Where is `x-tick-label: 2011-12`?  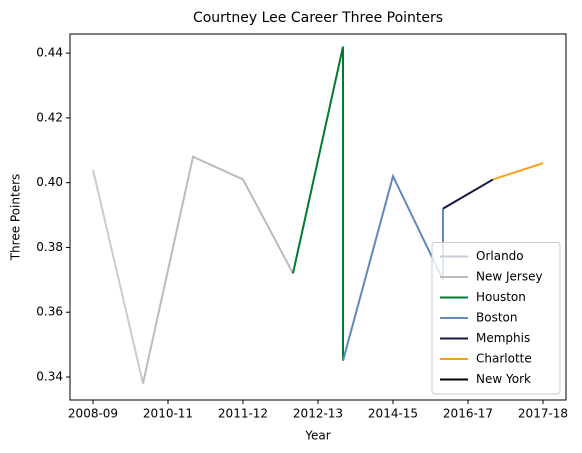 x-tick-label: 2011-12 is located at coordinates (243, 414).